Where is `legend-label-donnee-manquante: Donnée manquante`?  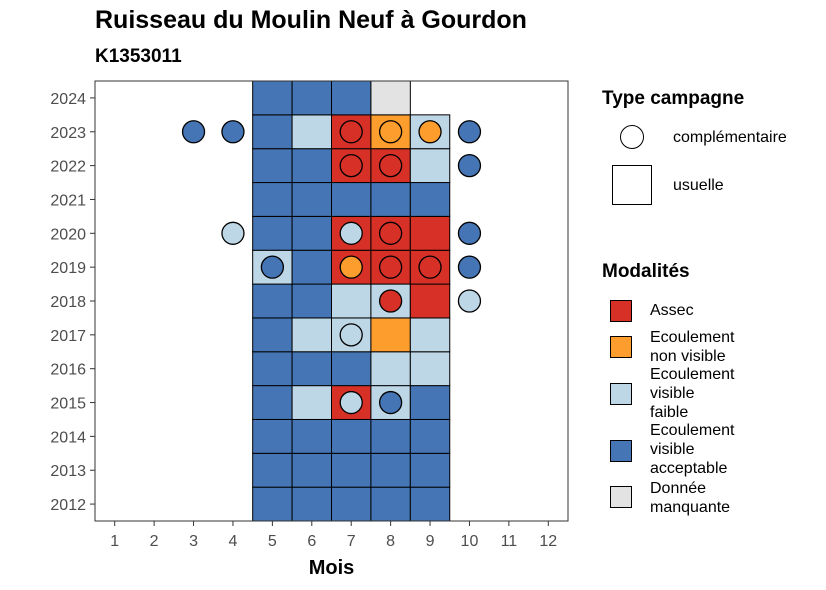 legend-label-donnee-manquante: Donnée manquante is located at coordinates (690, 498).